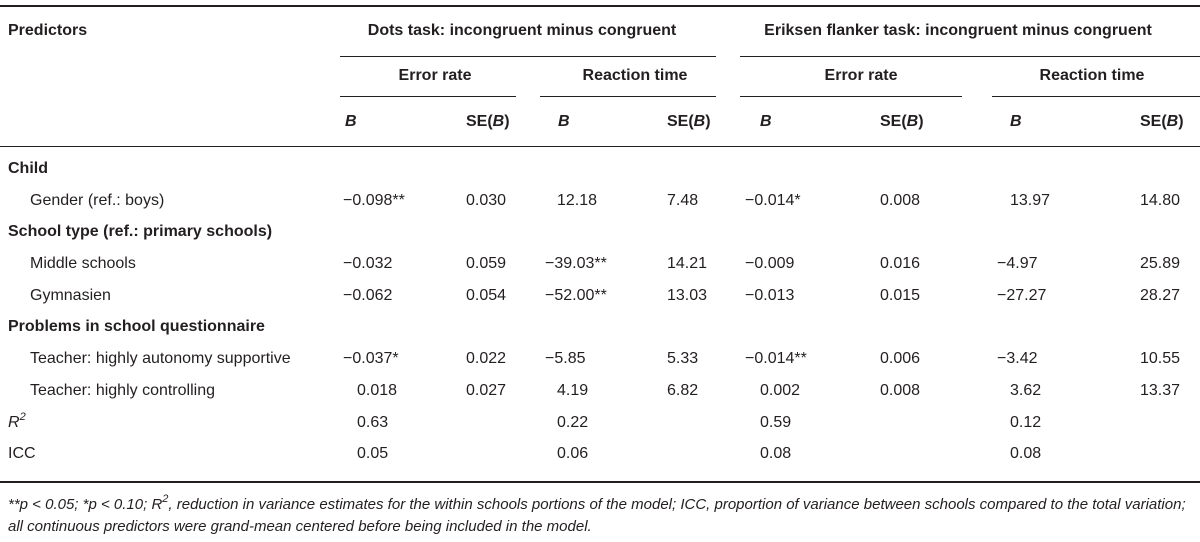 This screenshot has height=542, width=1200. I want to click on table-cell: 0.59, so click(776, 422).